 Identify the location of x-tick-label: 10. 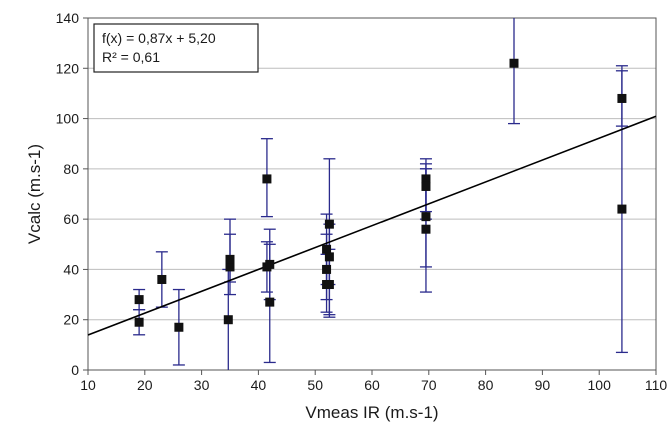
(88, 385).